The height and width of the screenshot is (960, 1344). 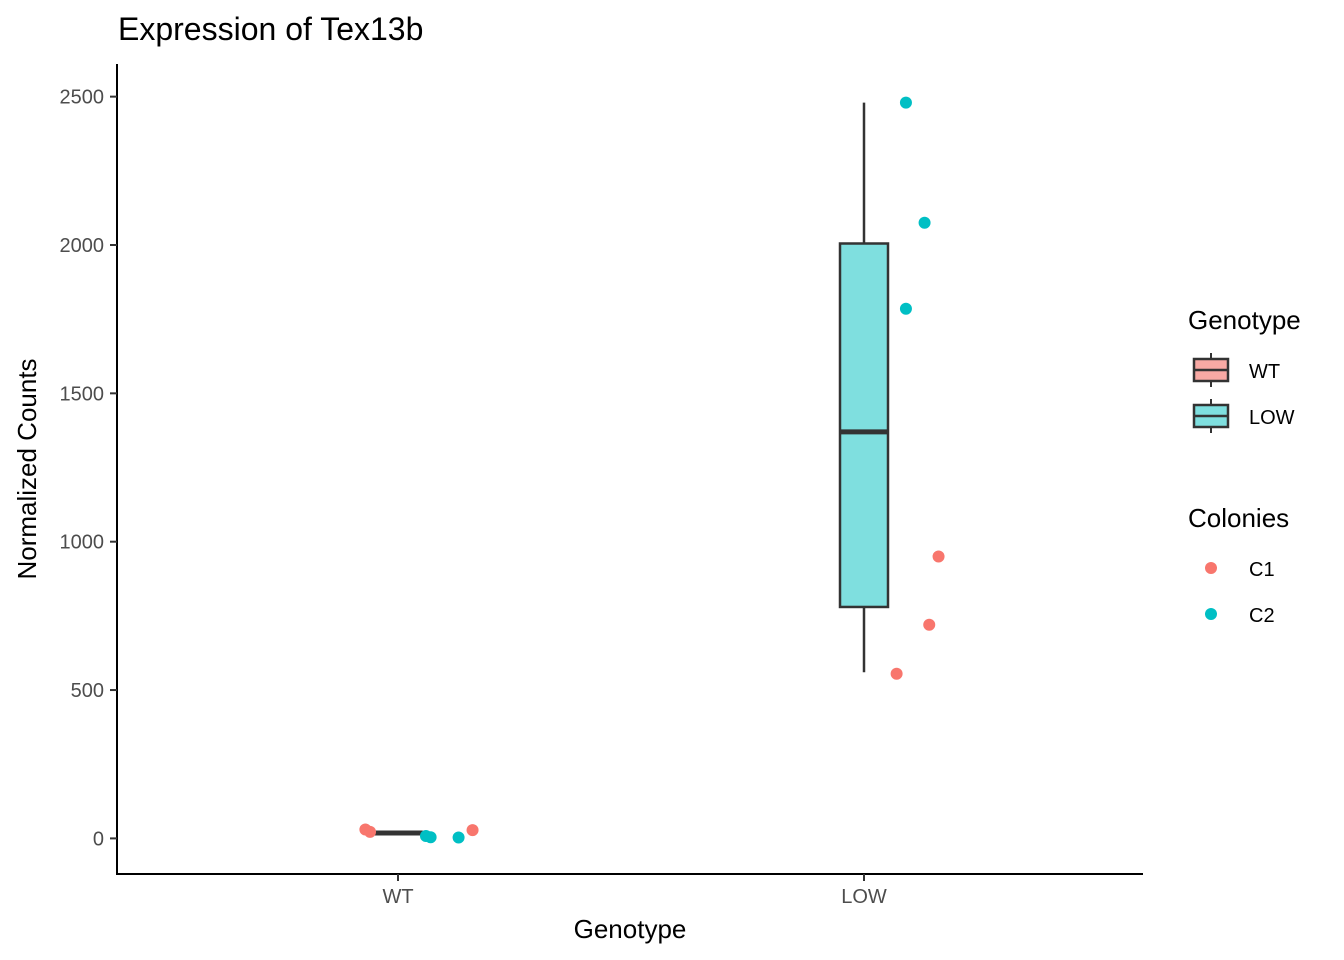 I want to click on legend-colonies: Colonies C1 C2, so click(x=1238, y=565).